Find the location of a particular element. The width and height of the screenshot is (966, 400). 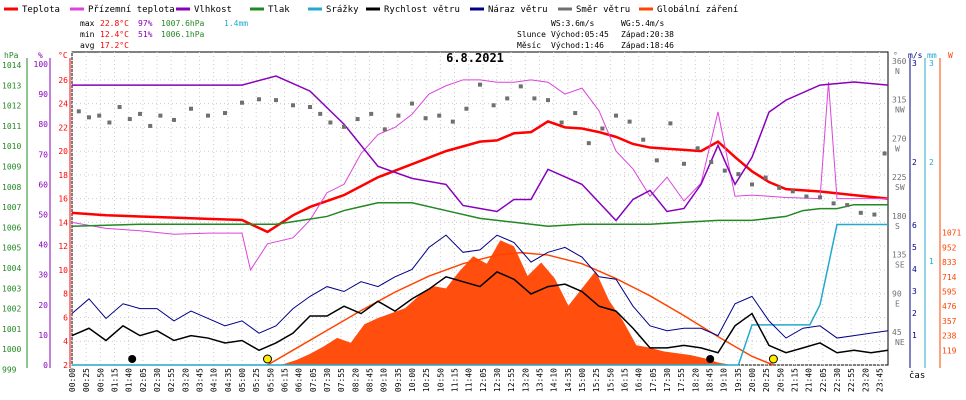

axis-hpa-tick-10: 1004 is located at coordinates (11, 268).